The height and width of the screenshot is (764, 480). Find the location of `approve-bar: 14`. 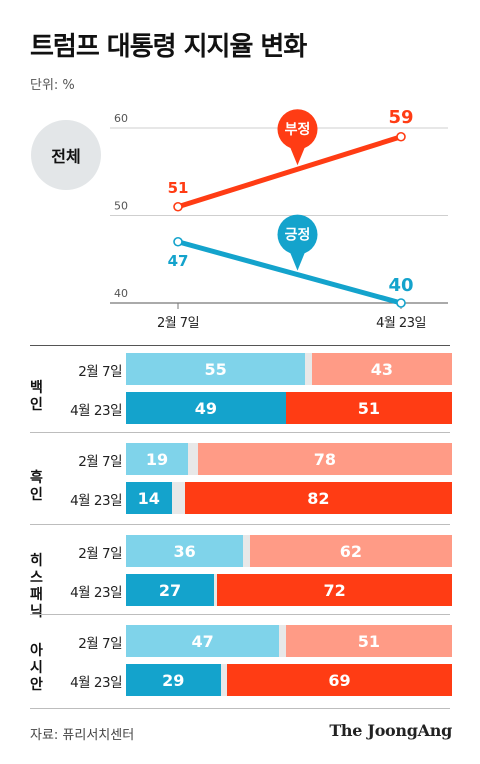

approve-bar: 14 is located at coordinates (149, 498).